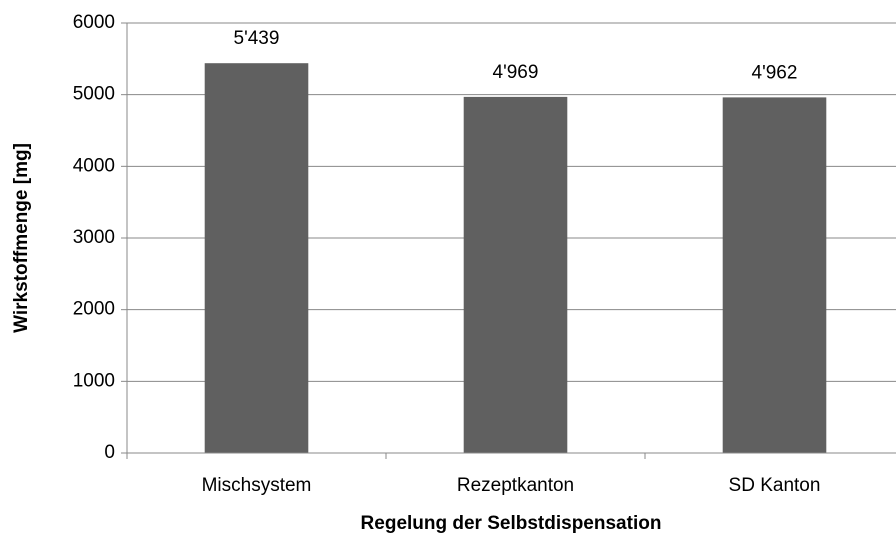  I want to click on value-label: 4'962, so click(775, 72).